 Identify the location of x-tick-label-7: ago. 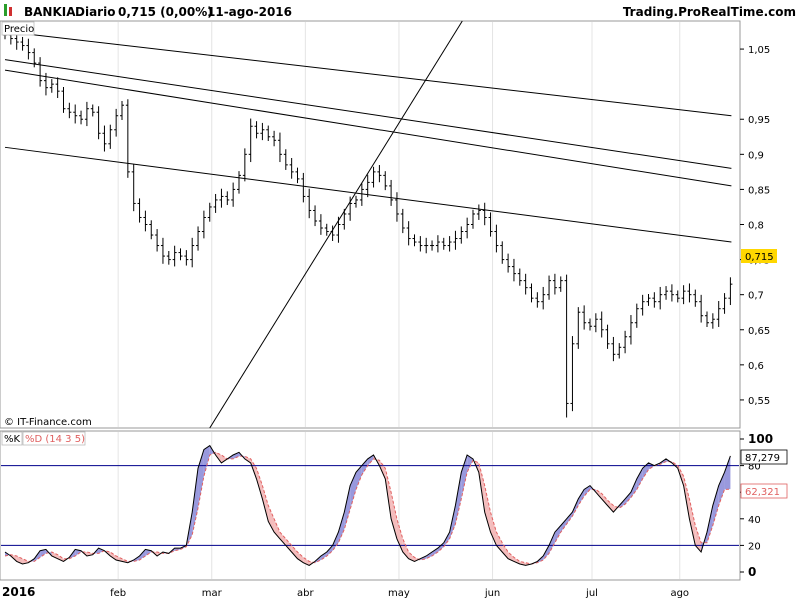
(679, 593).